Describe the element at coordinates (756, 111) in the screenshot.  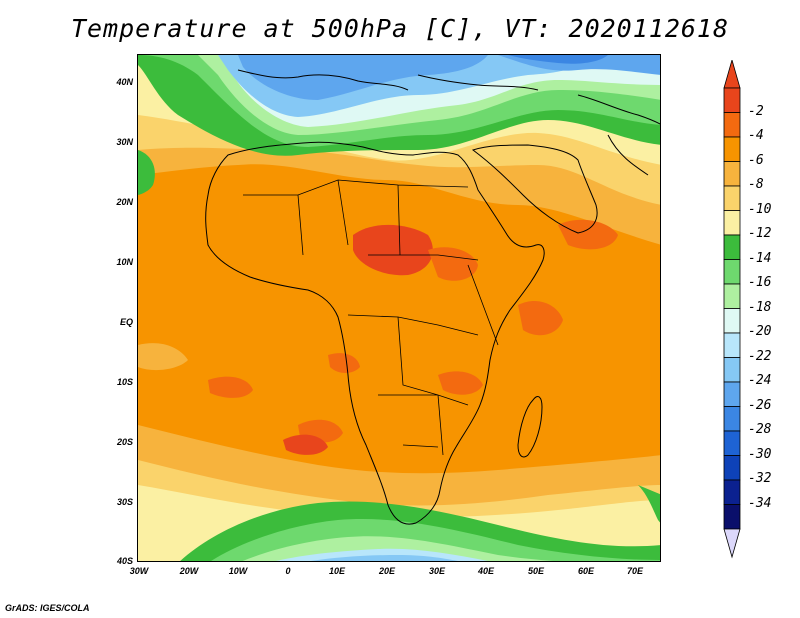
I see `colorbar-label: -2` at that location.